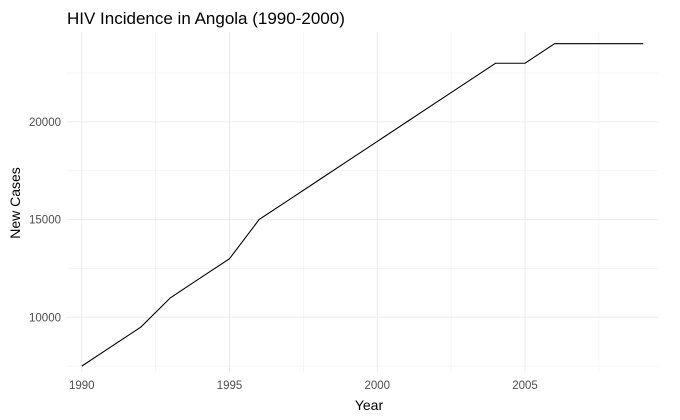  Describe the element at coordinates (377, 386) in the screenshot. I see `x-tick-label: 2000` at that location.